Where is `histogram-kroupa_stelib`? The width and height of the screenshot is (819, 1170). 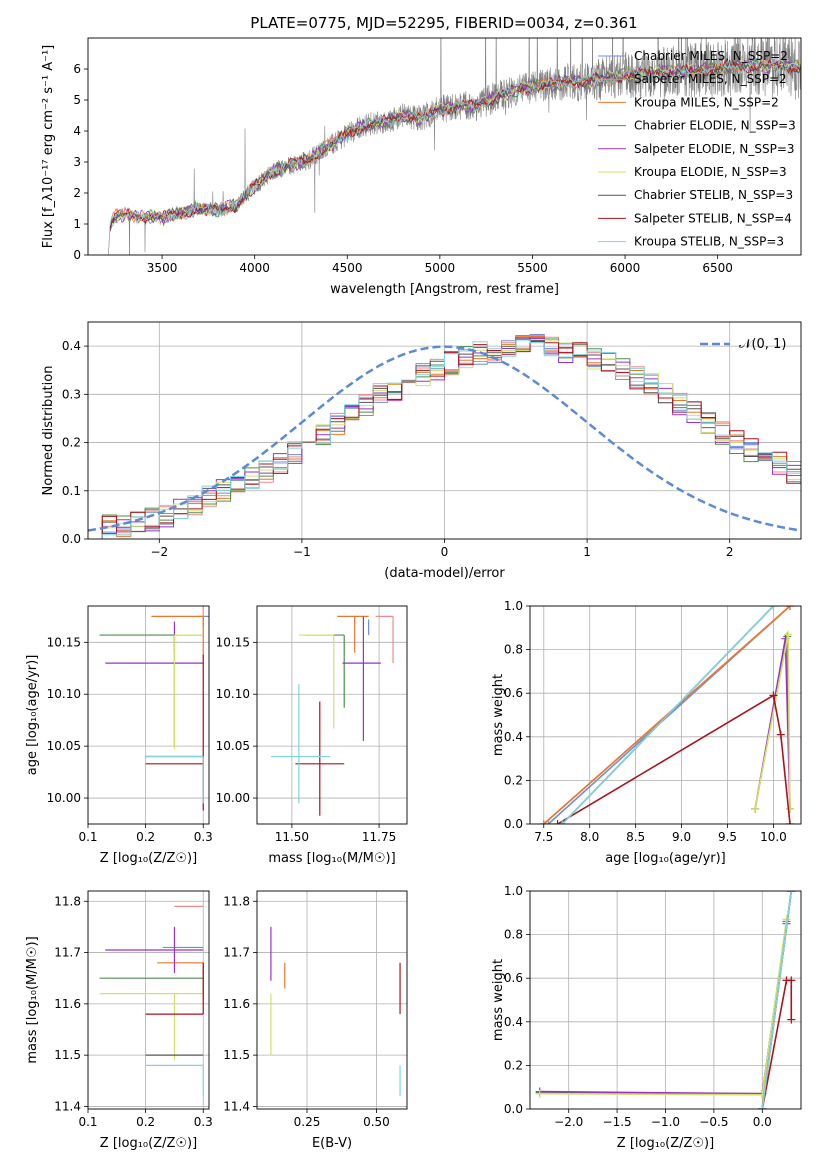 histogram-kroupa_stelib is located at coordinates (444, 439).